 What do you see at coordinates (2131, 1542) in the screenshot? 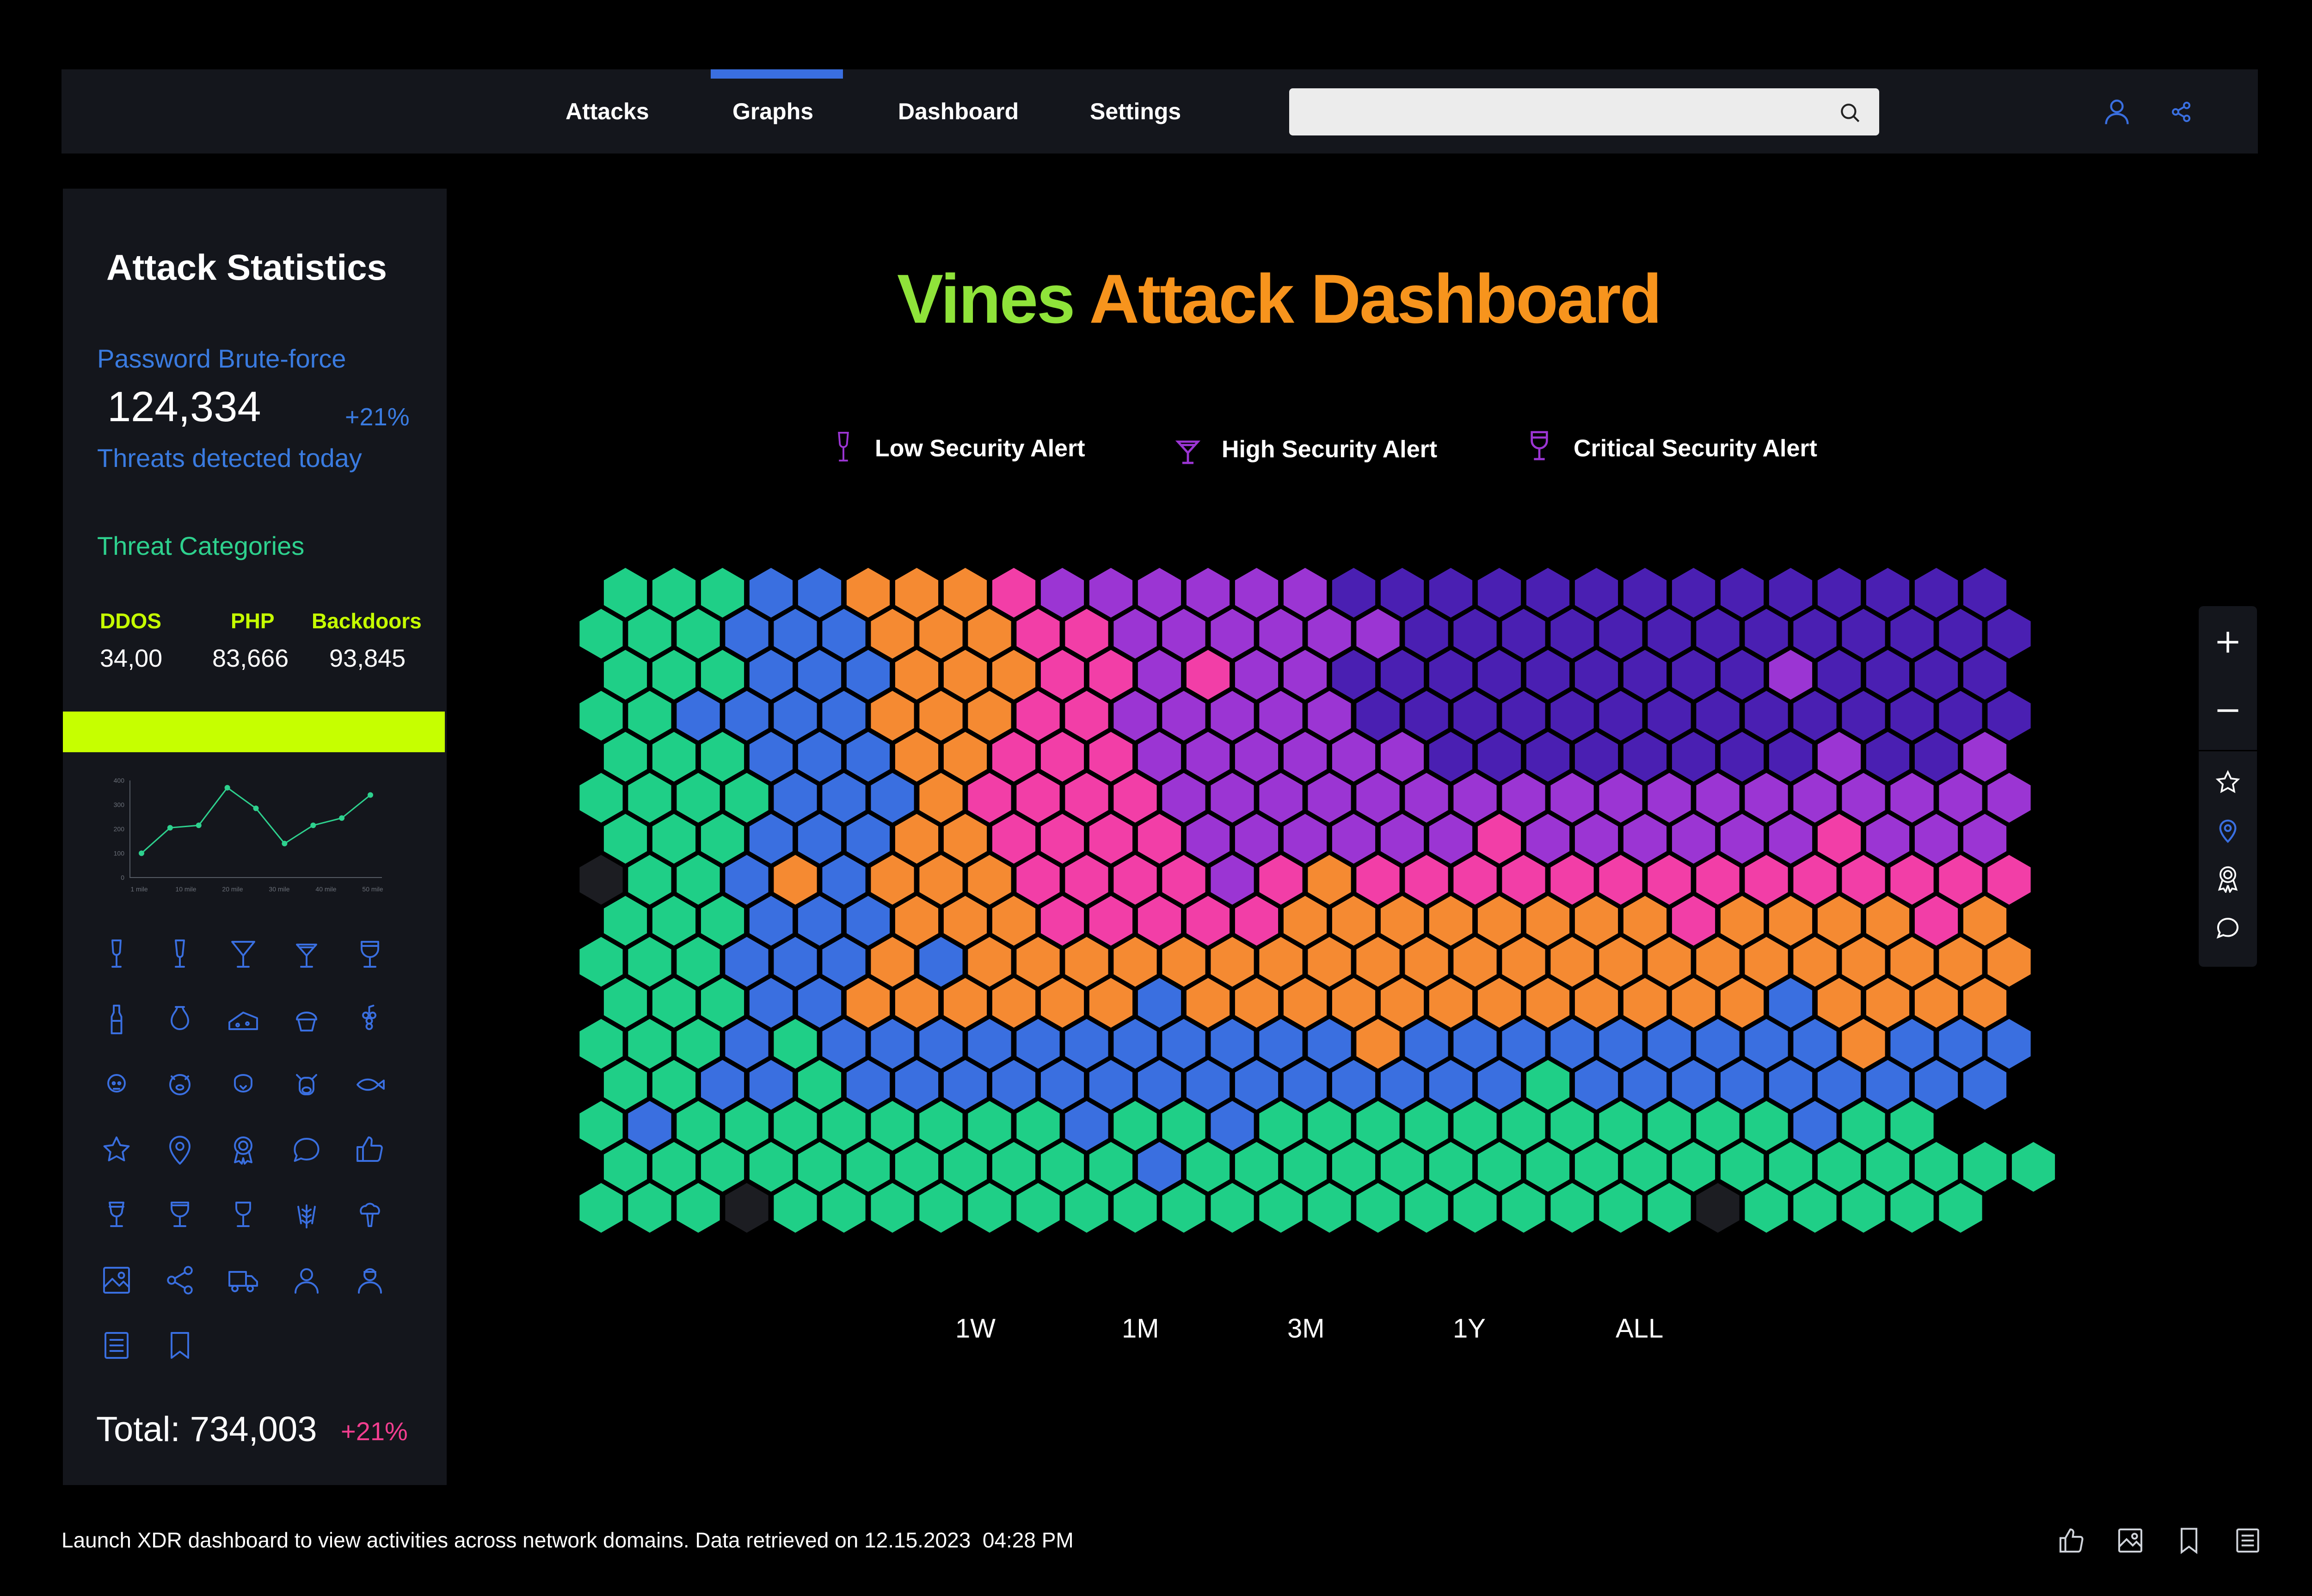
I see `image-icon` at bounding box center [2131, 1542].